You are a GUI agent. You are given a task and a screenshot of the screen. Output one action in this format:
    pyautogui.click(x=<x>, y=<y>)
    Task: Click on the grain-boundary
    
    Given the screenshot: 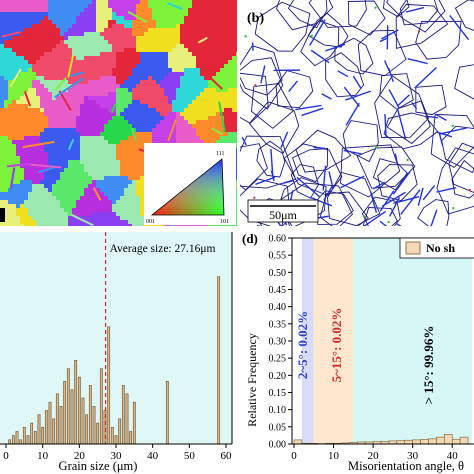 What is the action you would take?
    pyautogui.click(x=464, y=15)
    